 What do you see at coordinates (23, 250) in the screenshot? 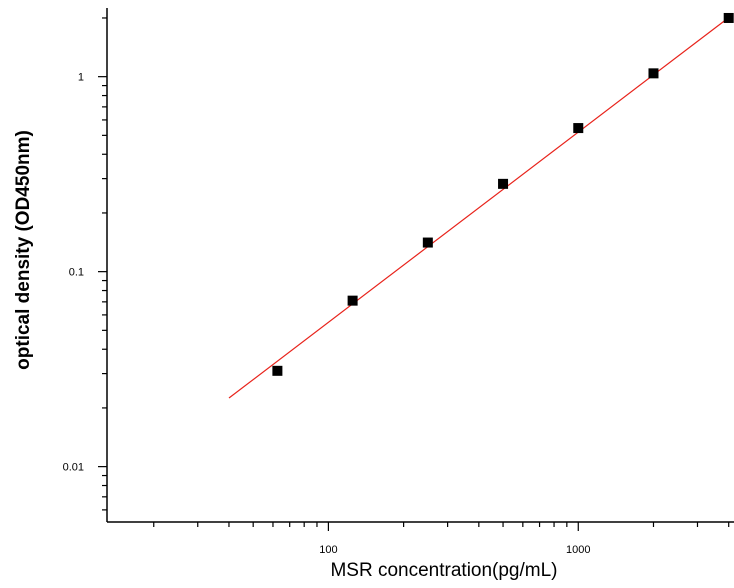
I see `y-axis-title: optical density (OD450nm)` at bounding box center [23, 250].